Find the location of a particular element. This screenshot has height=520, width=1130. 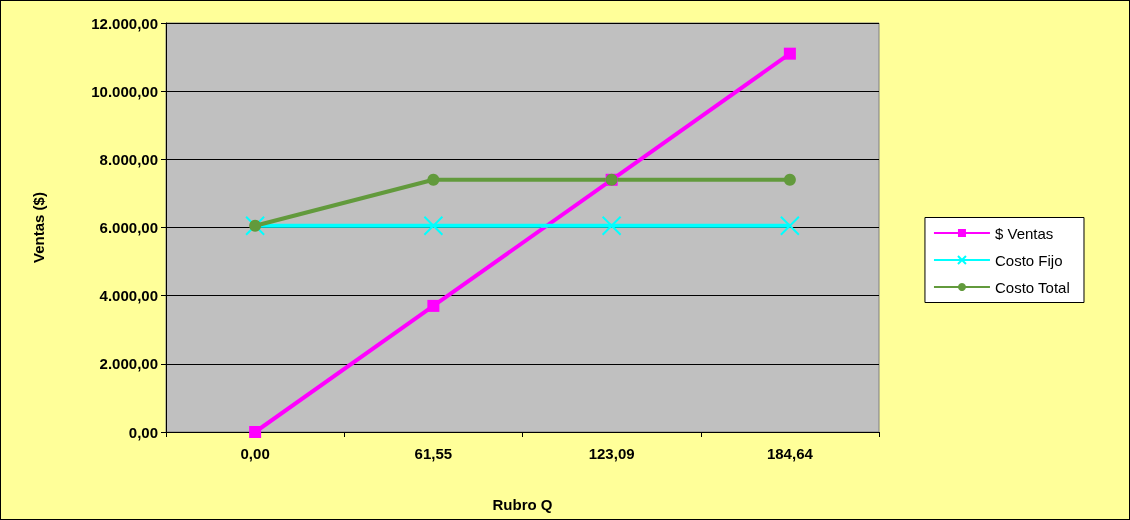

y-tick-label: 0,00 is located at coordinates (143, 432).